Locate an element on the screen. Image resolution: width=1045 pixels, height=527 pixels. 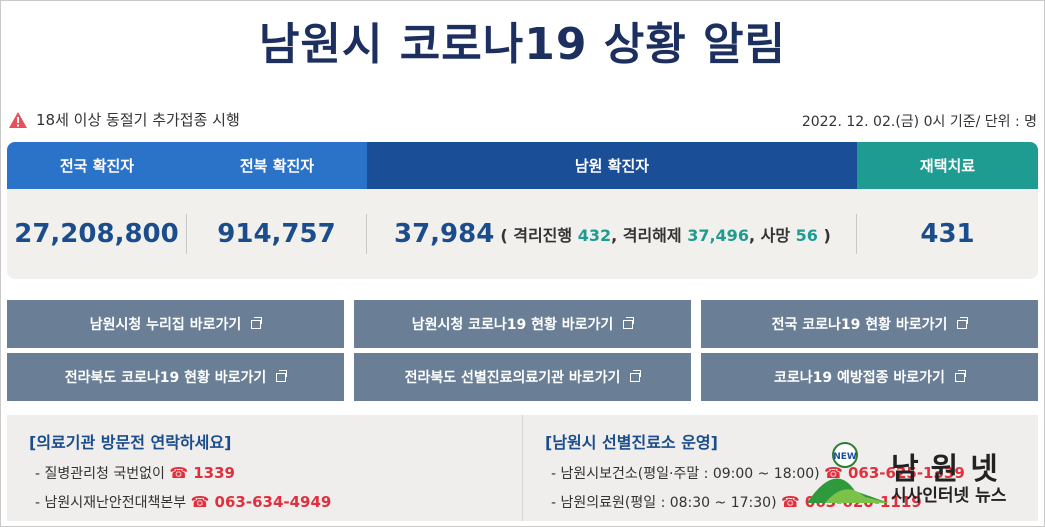
link-national-covid-status: 전국 코로나19 현황 바로가기 is located at coordinates (869, 324).